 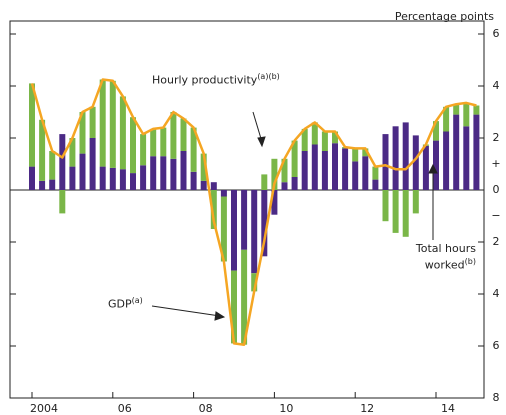 What do you see at coordinates (206, 408) in the screenshot?
I see `x-tick-label: 08` at bounding box center [206, 408].